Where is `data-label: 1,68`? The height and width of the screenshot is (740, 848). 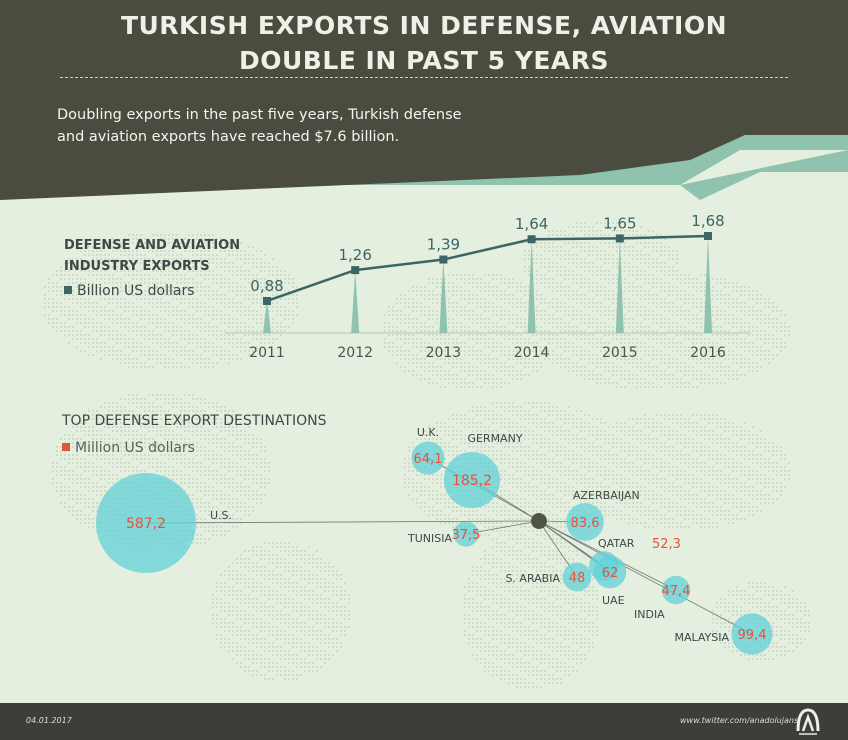 data-label: 1,68 is located at coordinates (707, 221).